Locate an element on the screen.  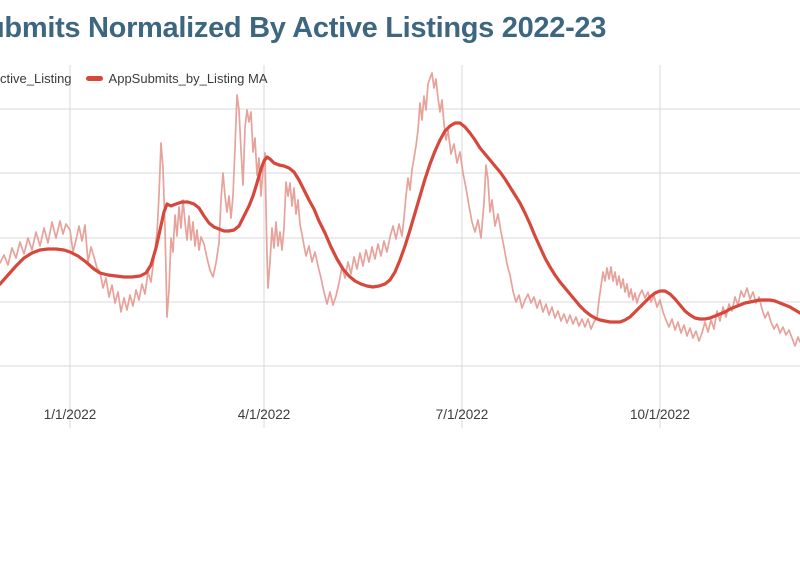
legend-label-active-listing: ctive_Listing is located at coordinates (36, 78).